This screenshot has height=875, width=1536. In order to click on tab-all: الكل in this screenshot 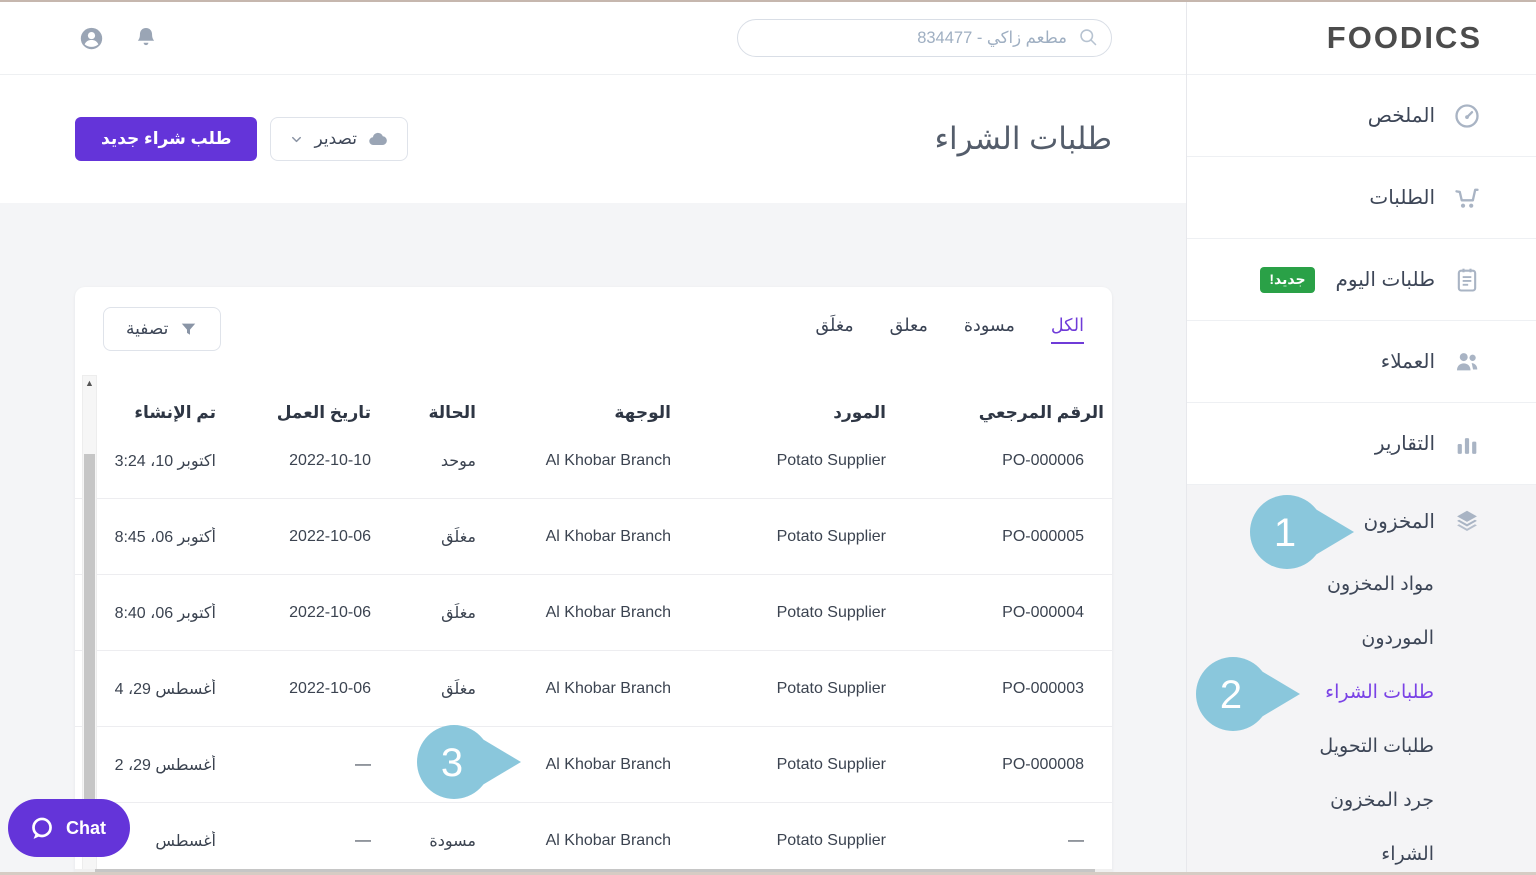, I will do `click(1067, 329)`.